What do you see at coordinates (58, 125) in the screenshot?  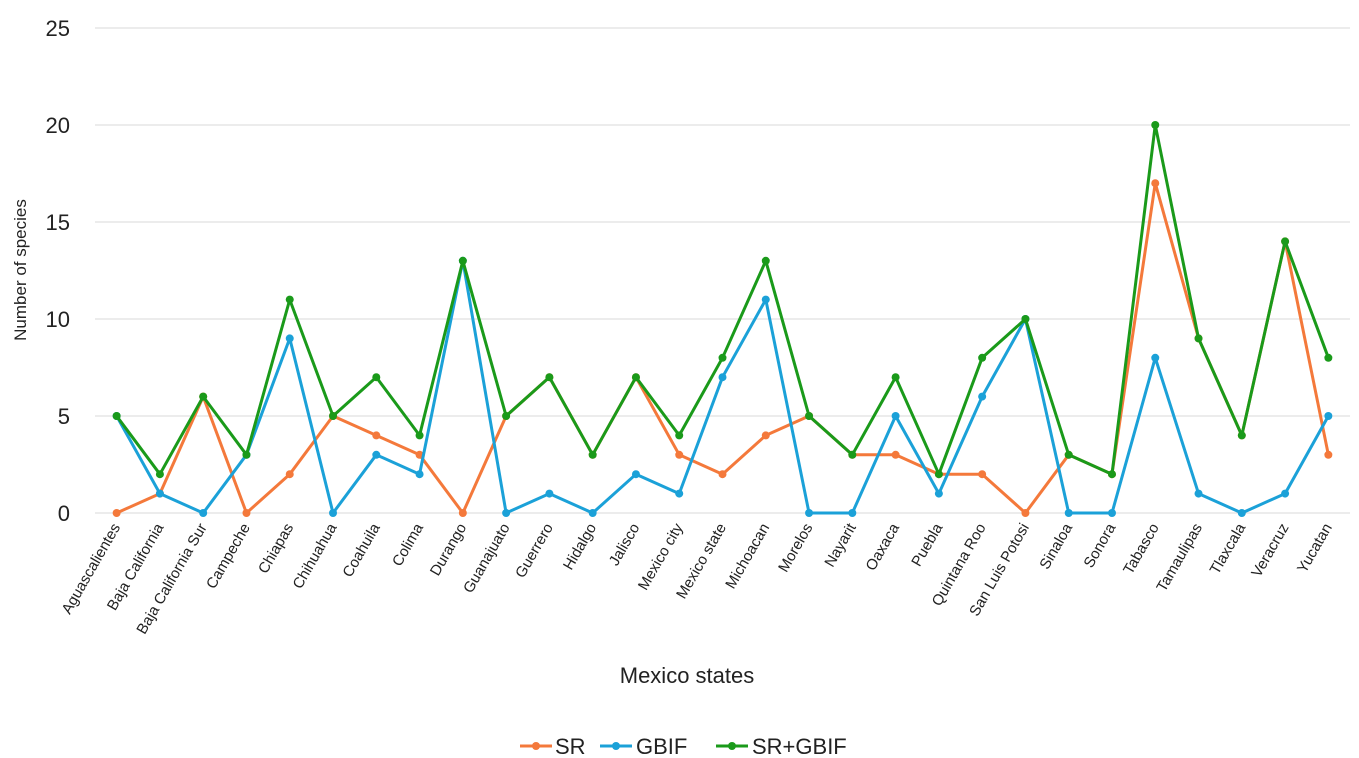 I see `y-tick-label: 20` at bounding box center [58, 125].